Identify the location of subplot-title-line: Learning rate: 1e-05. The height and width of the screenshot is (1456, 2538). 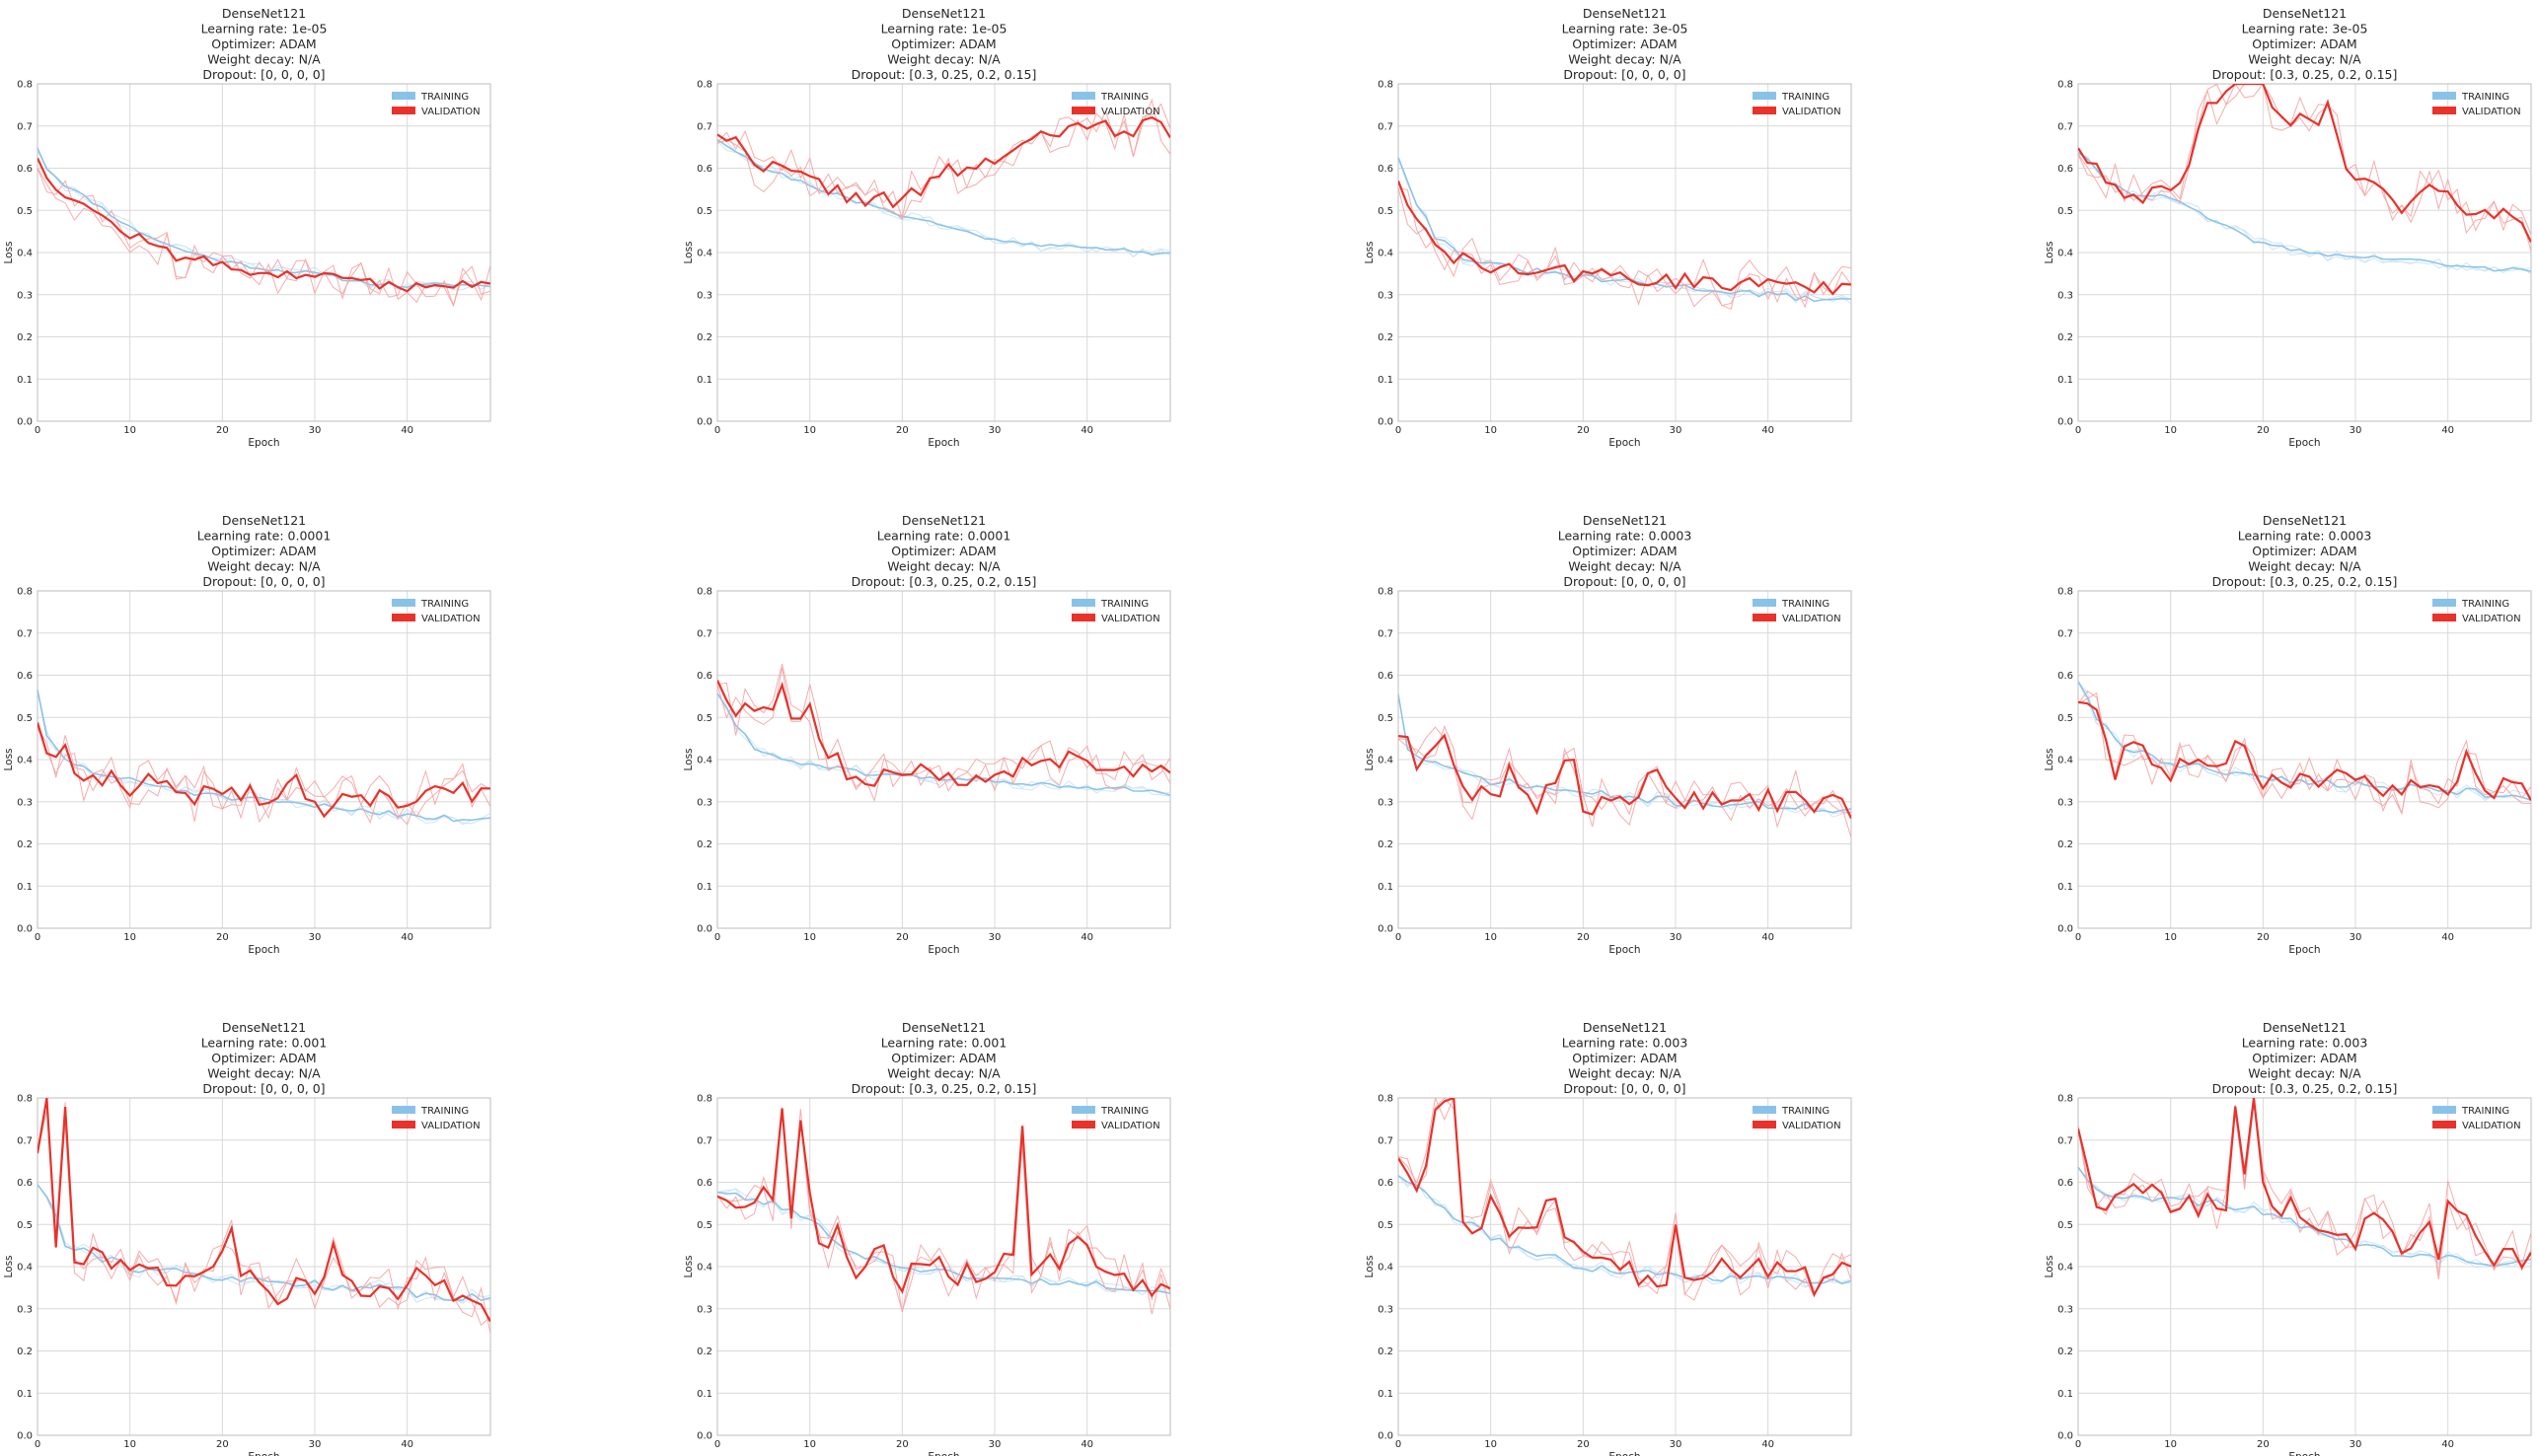
(944, 29).